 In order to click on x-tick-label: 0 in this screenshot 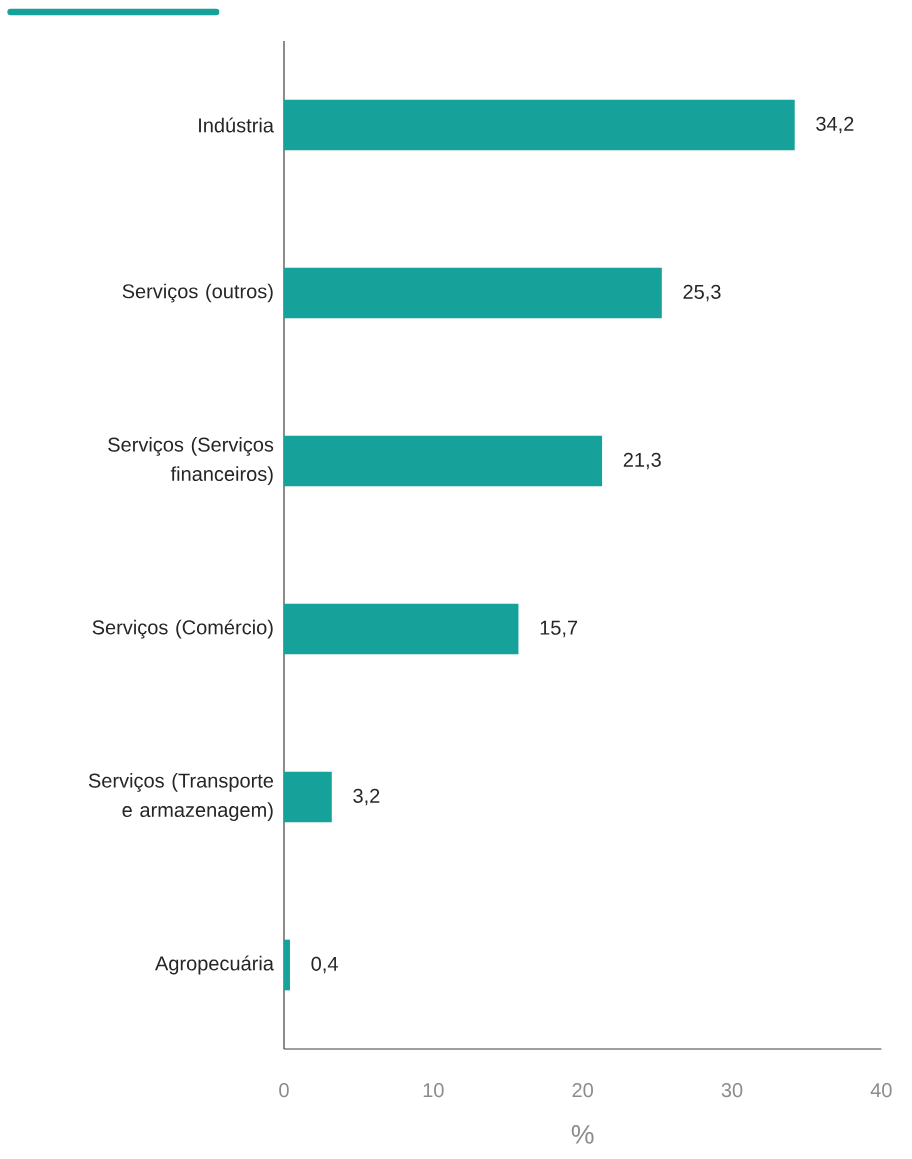, I will do `click(284, 1090)`.